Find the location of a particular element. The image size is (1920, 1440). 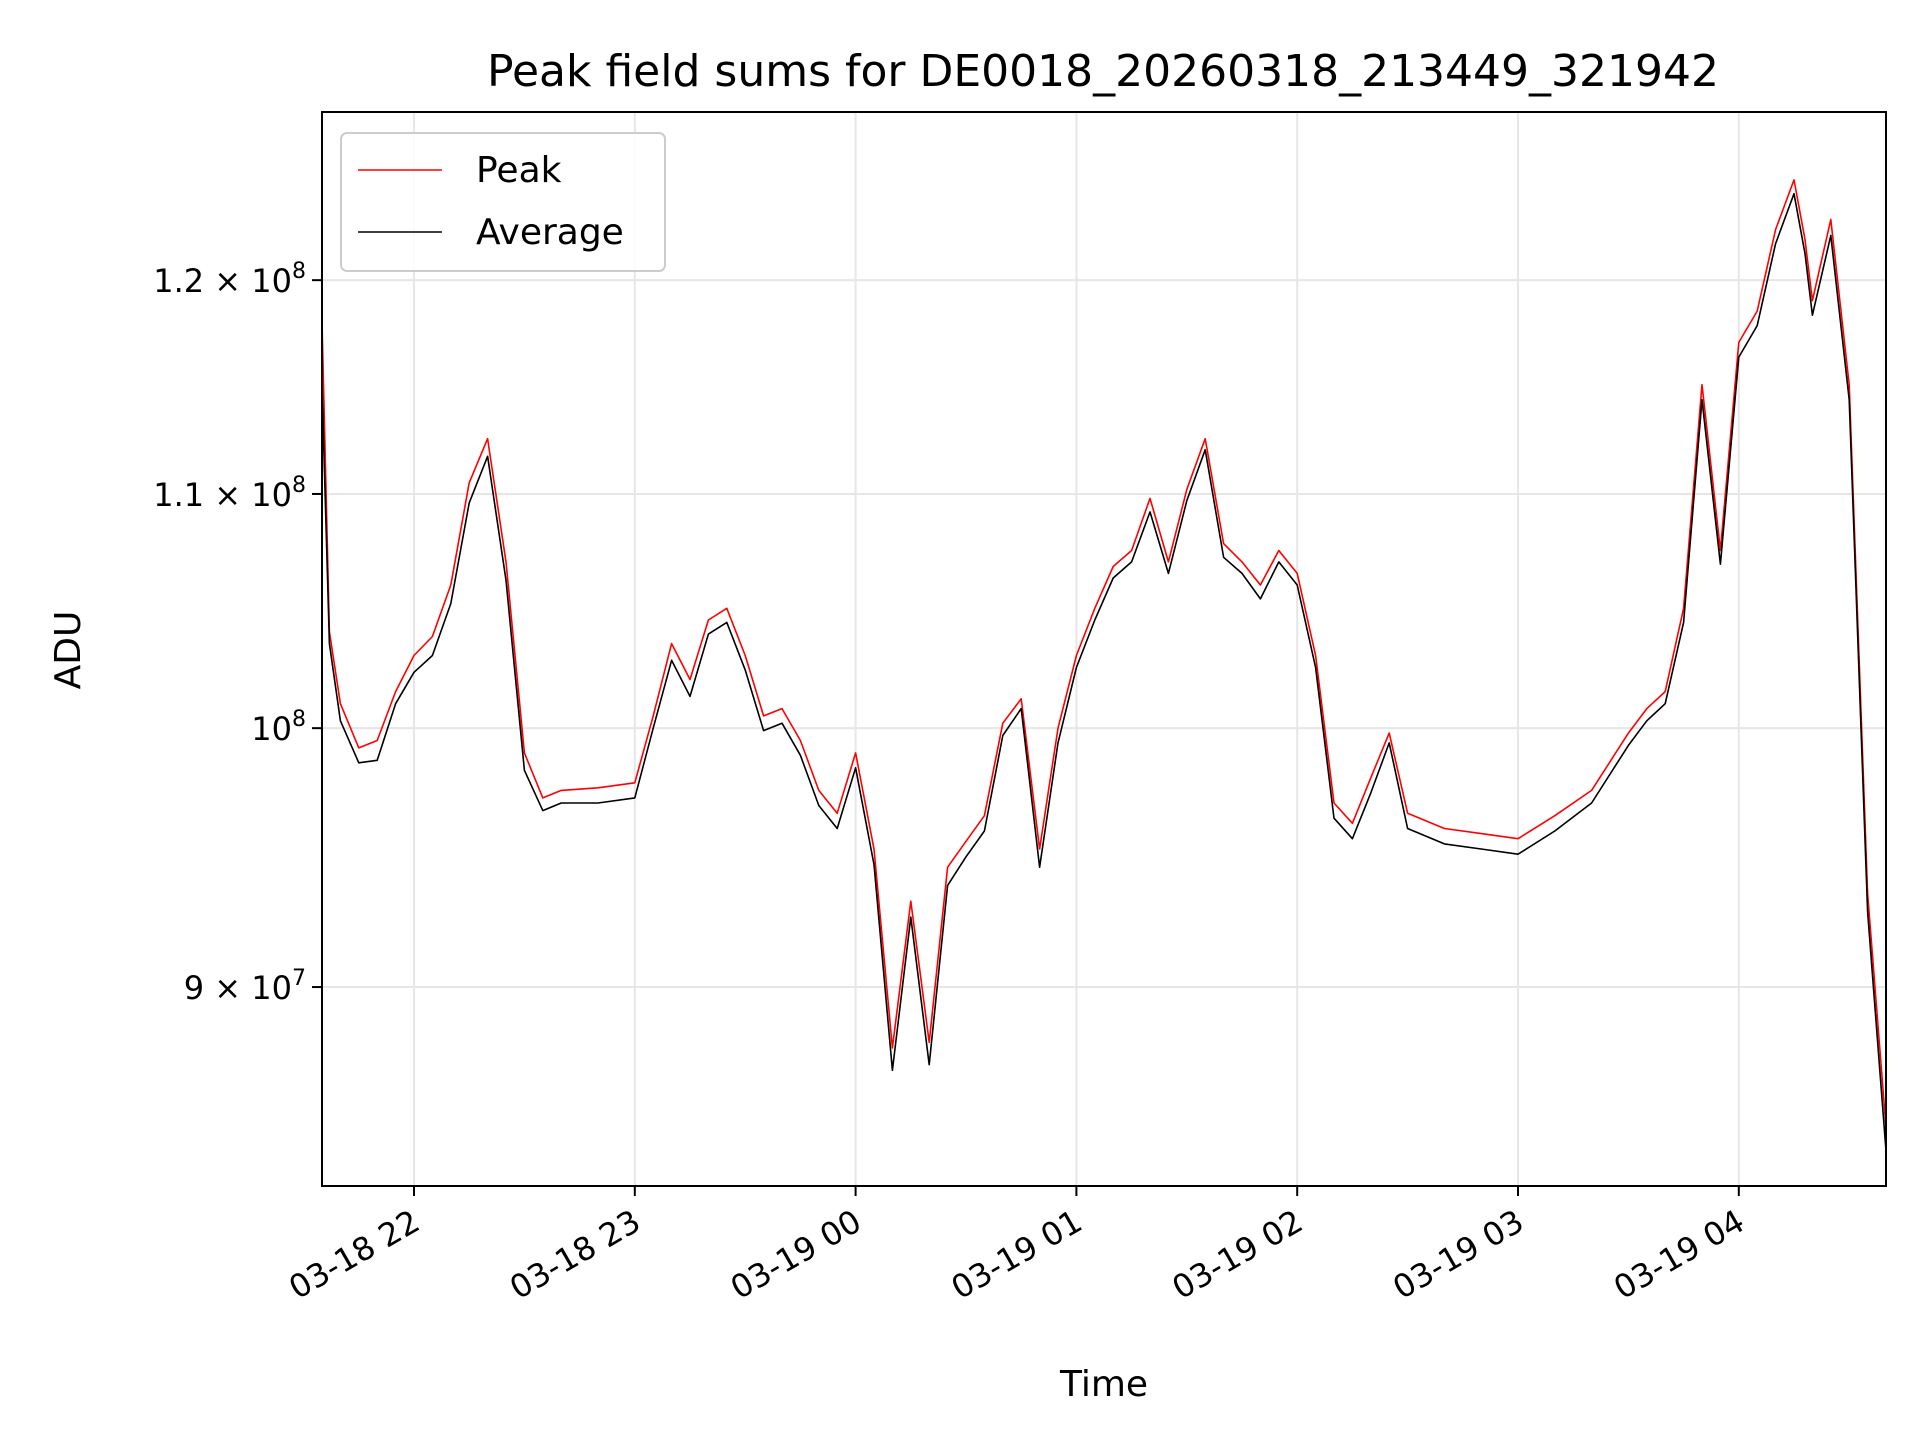

y-tick-label: 1.1 × 108 is located at coordinates (229, 493).